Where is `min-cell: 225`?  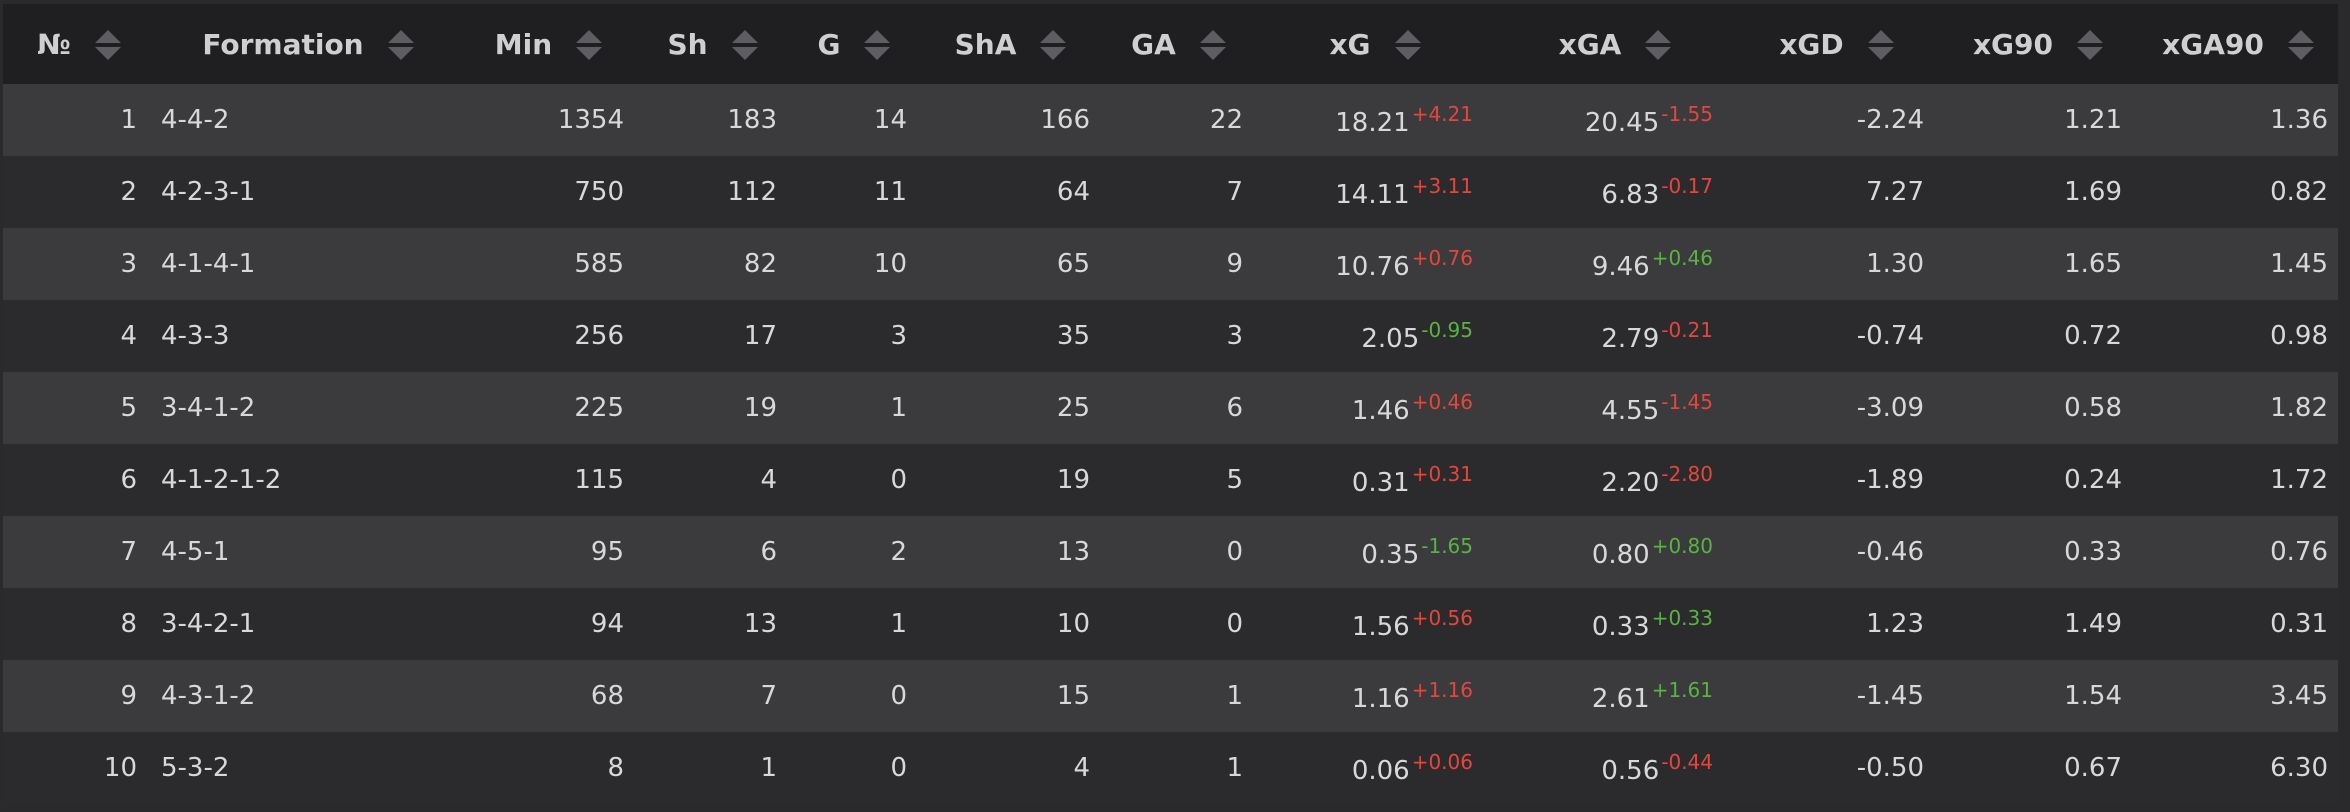
min-cell: 225 is located at coordinates (599, 408).